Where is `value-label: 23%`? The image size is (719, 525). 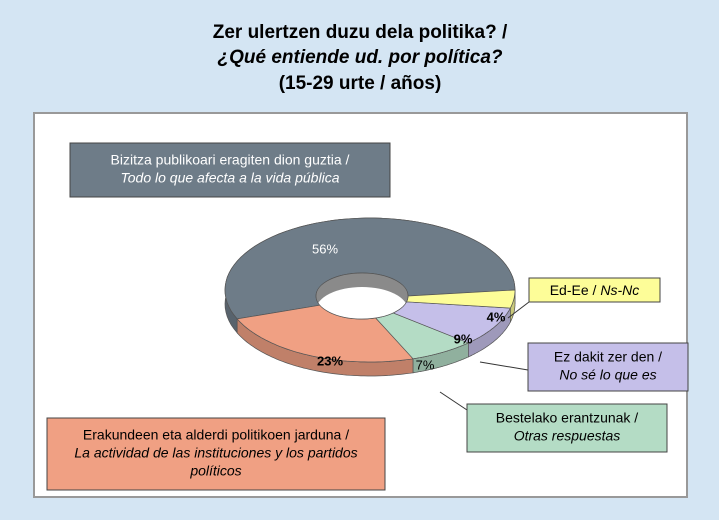
value-label: 23% is located at coordinates (330, 360).